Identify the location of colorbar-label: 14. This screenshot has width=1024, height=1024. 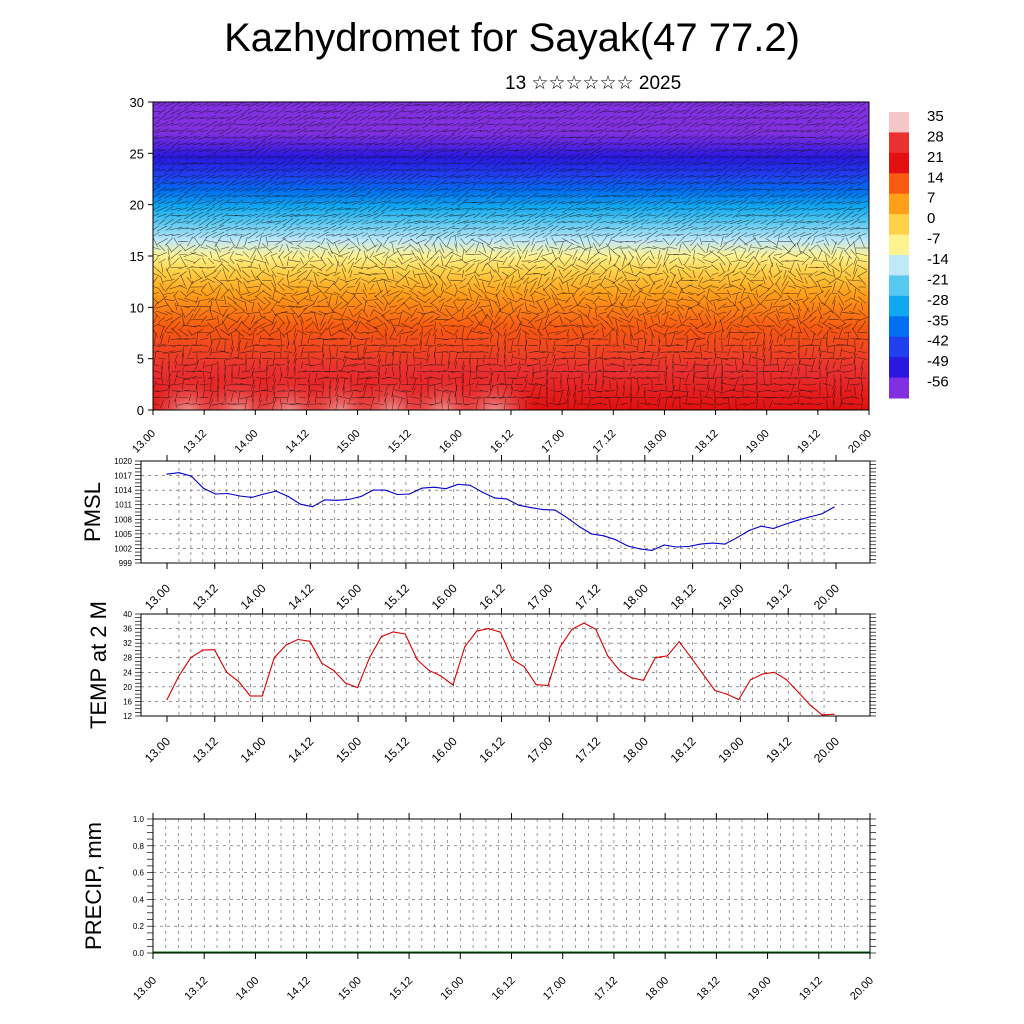
(935, 177).